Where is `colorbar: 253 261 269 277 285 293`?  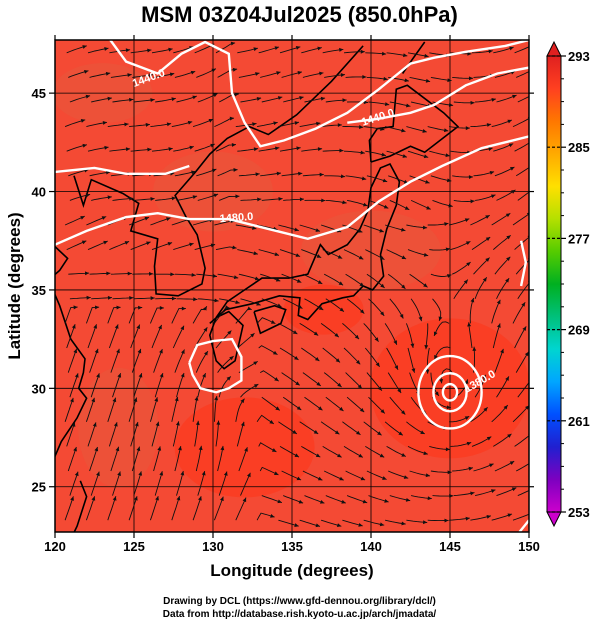
colorbar: 253 261 269 277 285 293 is located at coordinates (568, 284).